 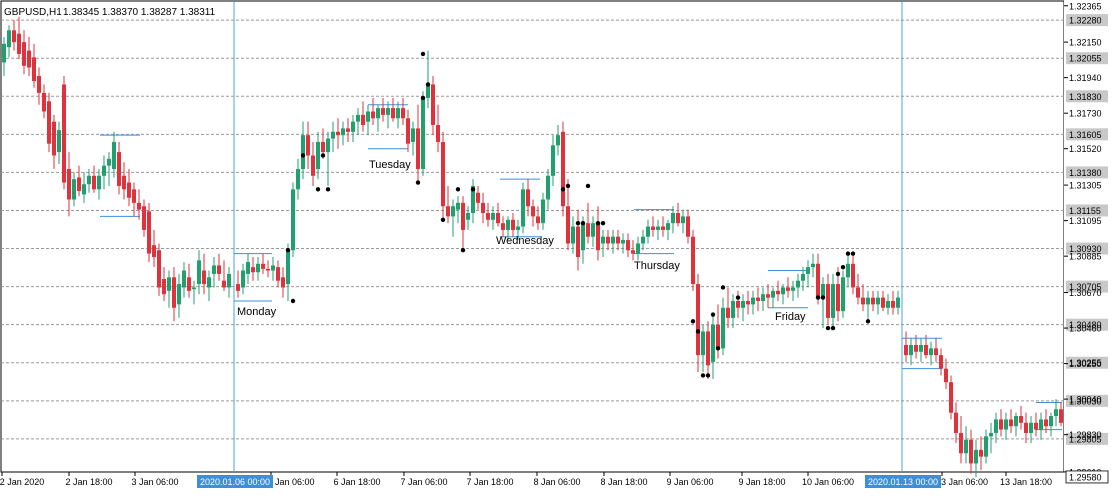 I want to click on time-highlight-tag, so click(x=903, y=481).